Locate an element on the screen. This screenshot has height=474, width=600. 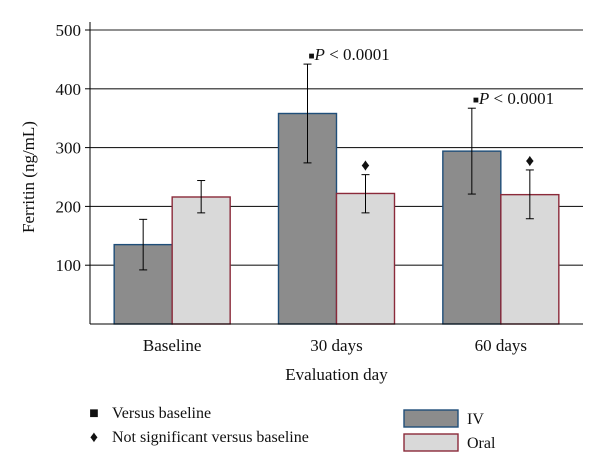
y-tick-label: 400 is located at coordinates (69, 89).